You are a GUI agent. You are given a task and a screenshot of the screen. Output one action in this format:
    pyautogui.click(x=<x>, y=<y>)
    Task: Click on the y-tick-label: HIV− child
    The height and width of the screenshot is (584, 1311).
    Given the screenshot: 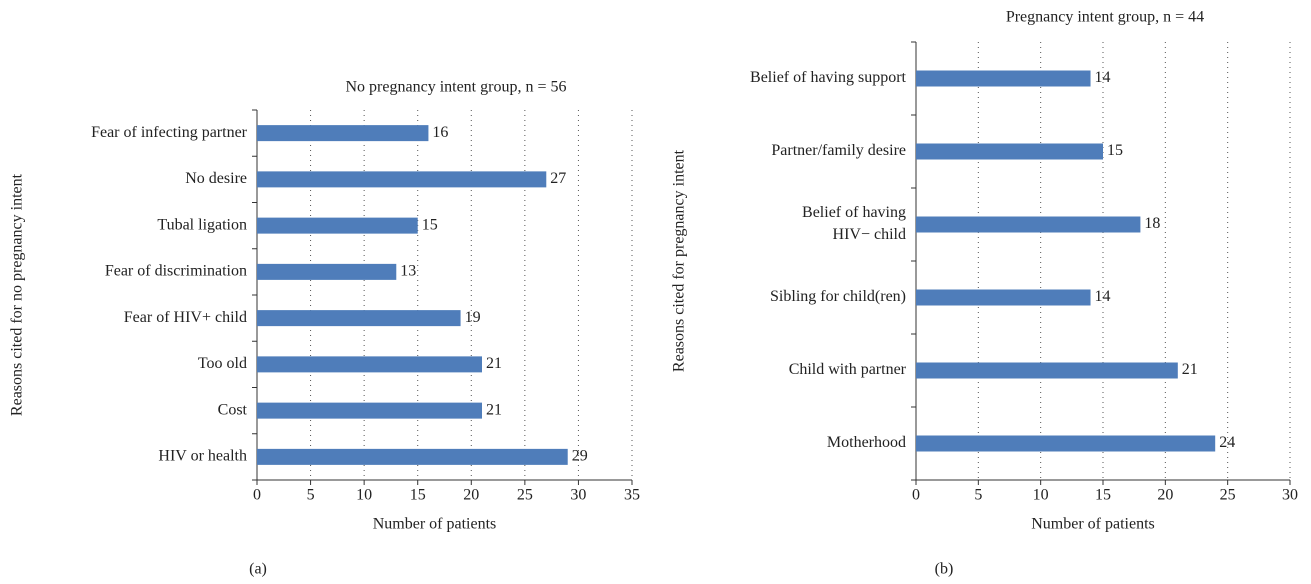 What is the action you would take?
    pyautogui.click(x=869, y=234)
    